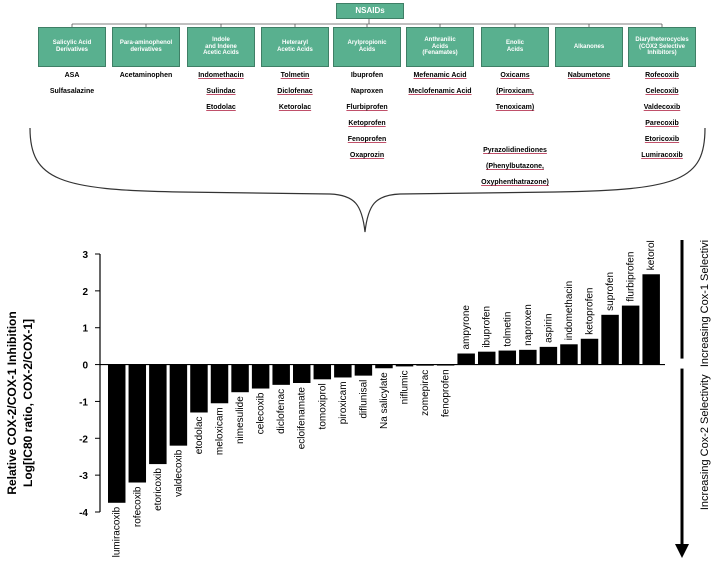 The image size is (720, 564). Describe the element at coordinates (72, 91) in the screenshot. I see `drug-name: Sulfasalazine` at that location.